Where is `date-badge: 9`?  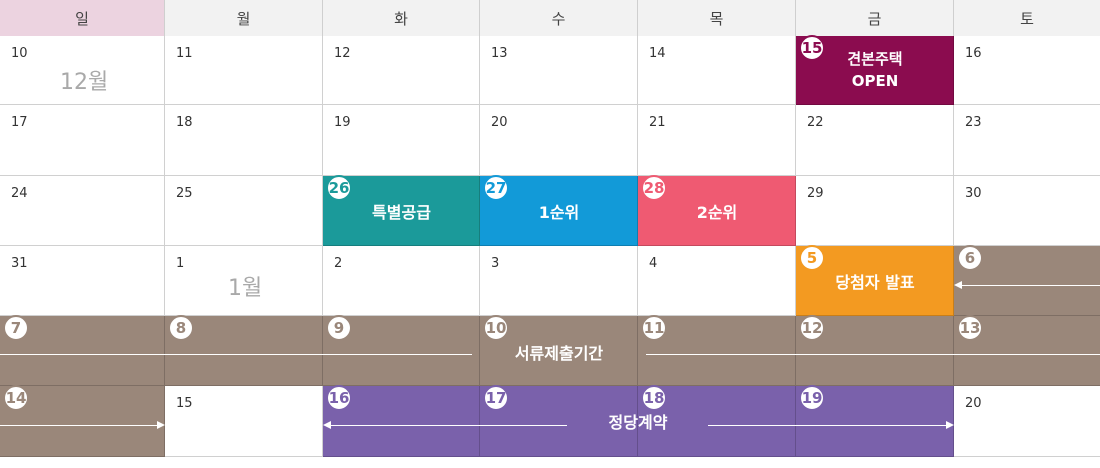
date-badge: 9 is located at coordinates (339, 328).